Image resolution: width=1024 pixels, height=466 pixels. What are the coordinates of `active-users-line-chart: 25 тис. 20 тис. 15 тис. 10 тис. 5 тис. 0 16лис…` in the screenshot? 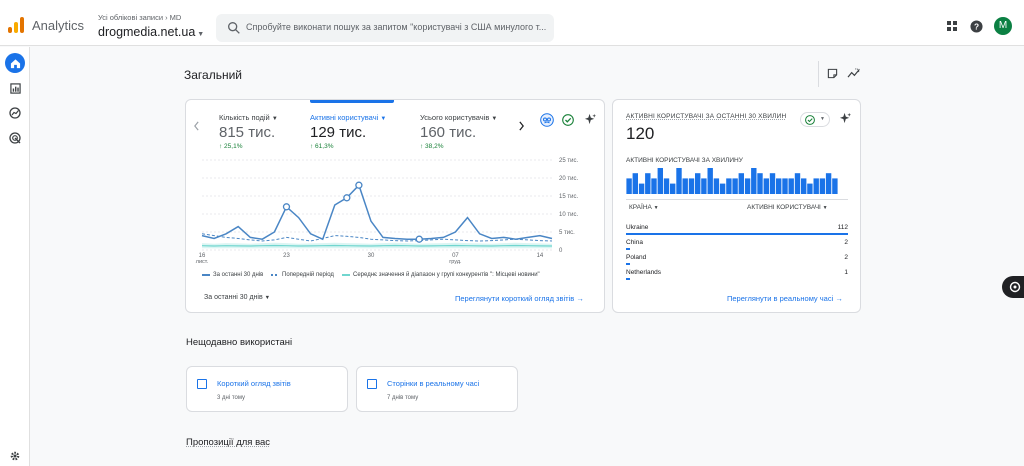 It's located at (387, 211).